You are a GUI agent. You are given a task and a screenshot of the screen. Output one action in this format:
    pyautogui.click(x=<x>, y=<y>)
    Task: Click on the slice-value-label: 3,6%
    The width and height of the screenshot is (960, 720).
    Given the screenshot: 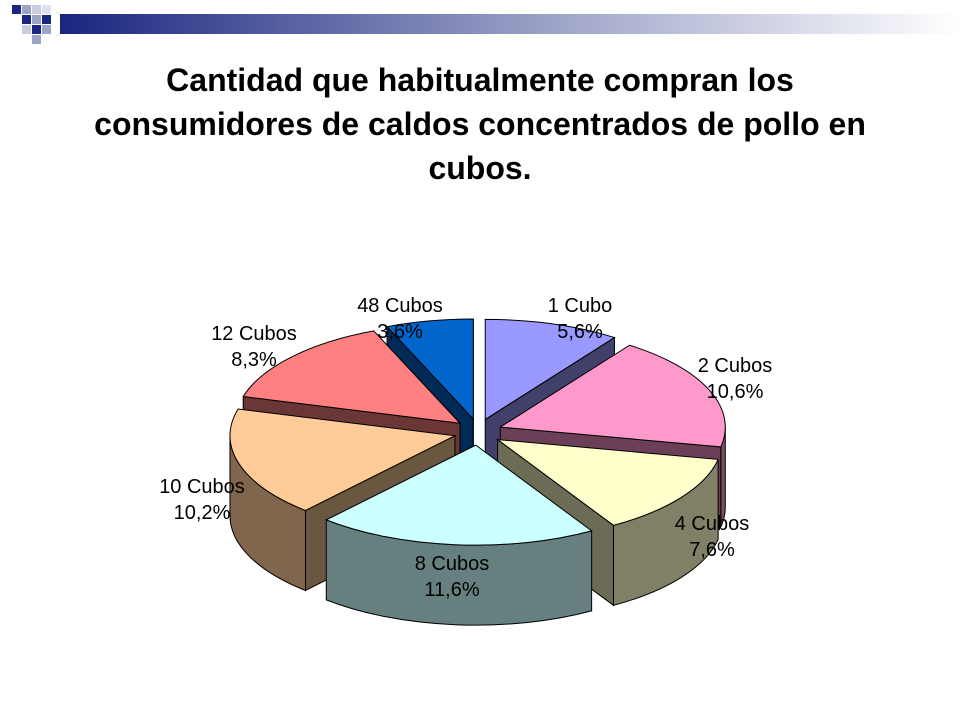 What is the action you would take?
    pyautogui.click(x=400, y=332)
    